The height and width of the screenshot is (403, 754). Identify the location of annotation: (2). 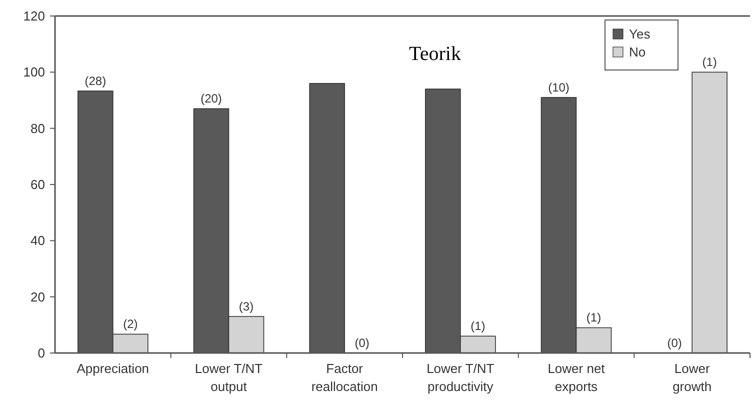
(130, 324).